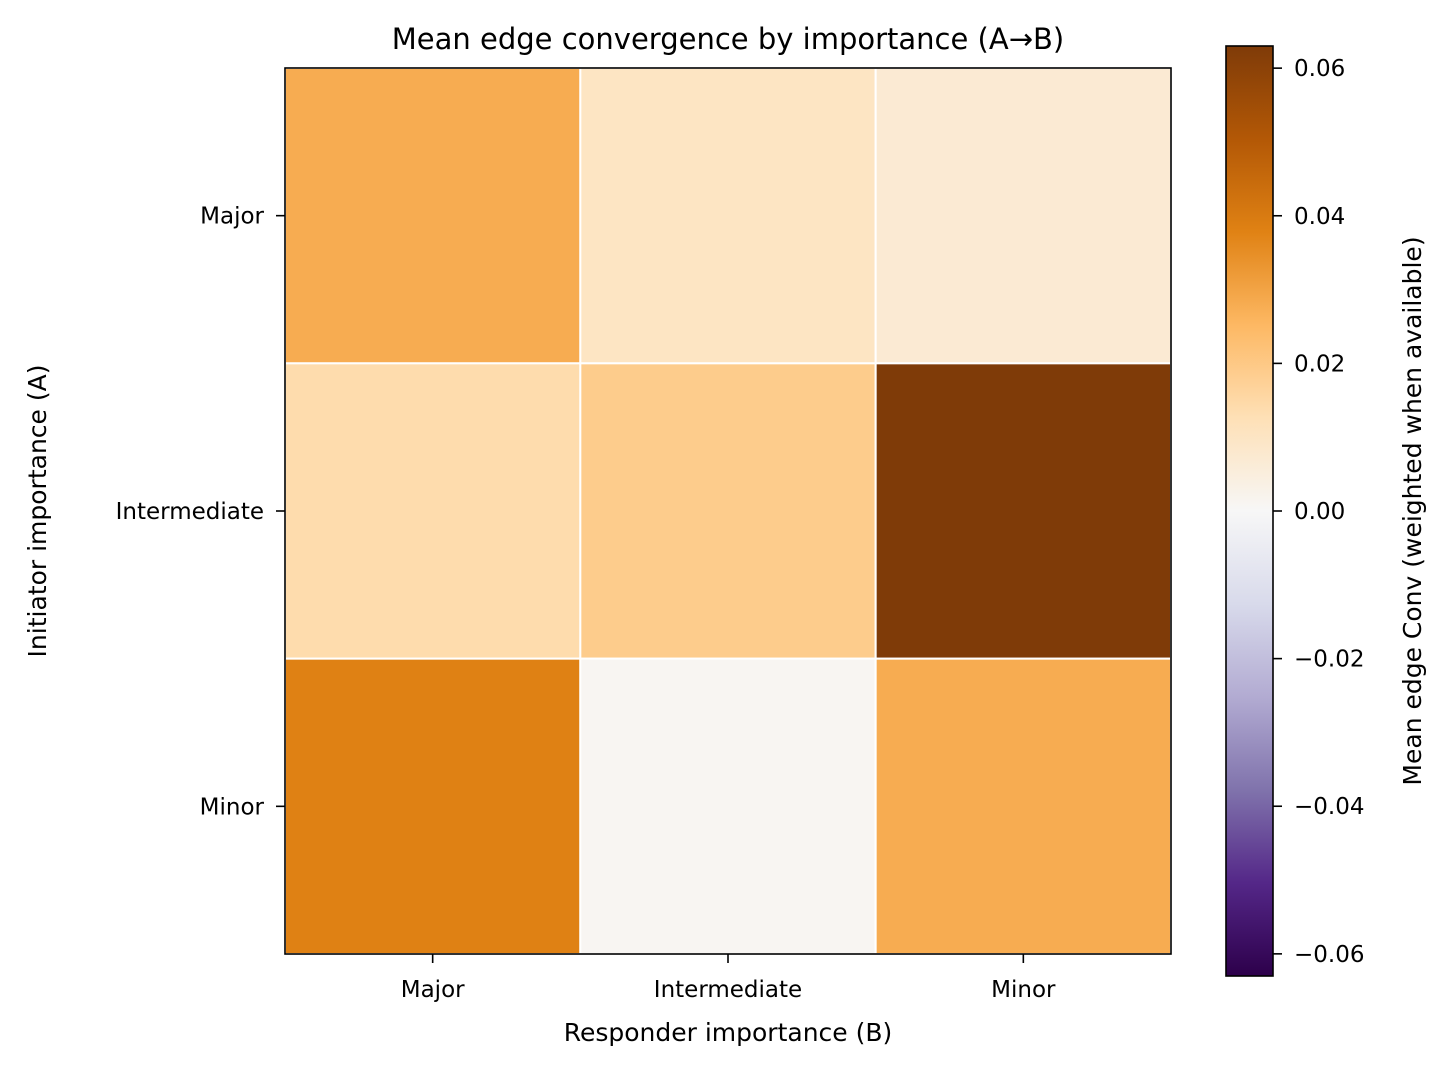 This screenshot has height=1077, width=1454. Describe the element at coordinates (728, 1032) in the screenshot. I see `x-axis-label: Responder importance (B)` at that location.